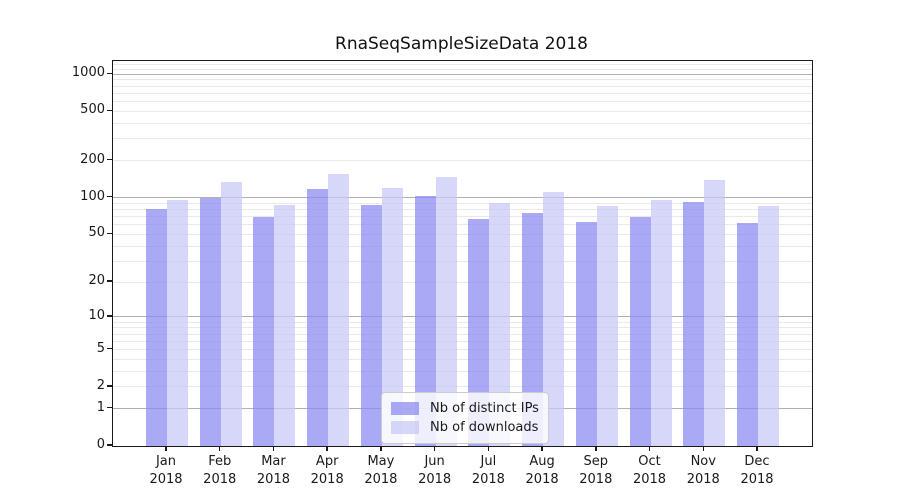  Describe the element at coordinates (405, 427) in the screenshot. I see `legend-swatch-downloads` at that location.